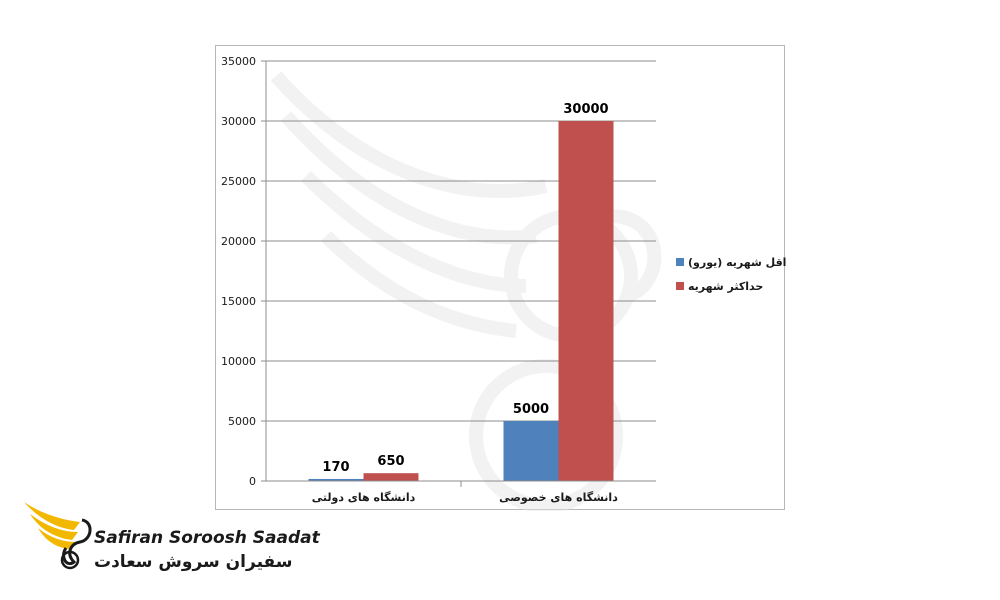 The image size is (1000, 600). Describe the element at coordinates (461, 492) in the screenshot. I see `x-axis: دانشگاه های دولتی دانشگاه های خصوصی` at that location.